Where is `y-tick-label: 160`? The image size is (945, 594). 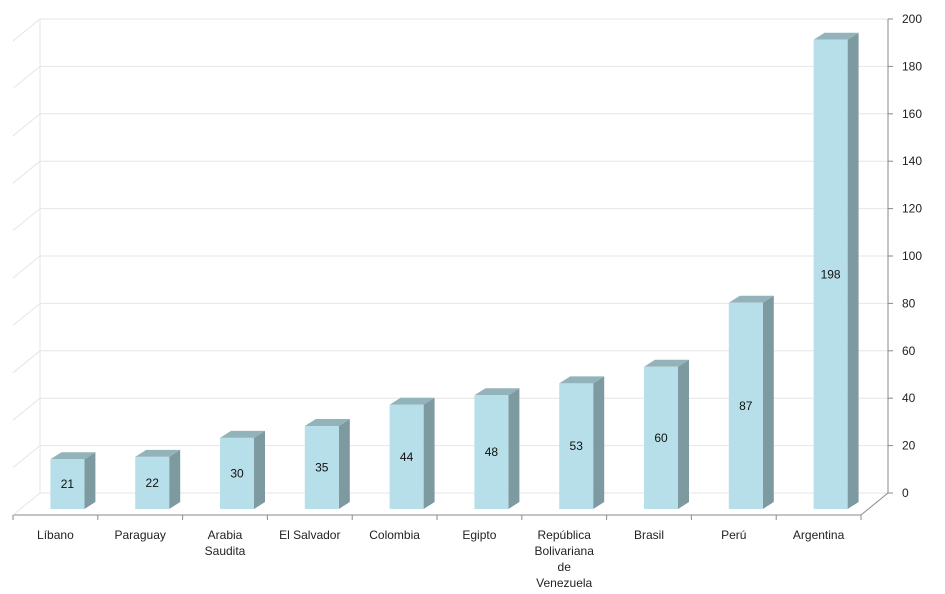
y-tick-label: 160 is located at coordinates (912, 114).